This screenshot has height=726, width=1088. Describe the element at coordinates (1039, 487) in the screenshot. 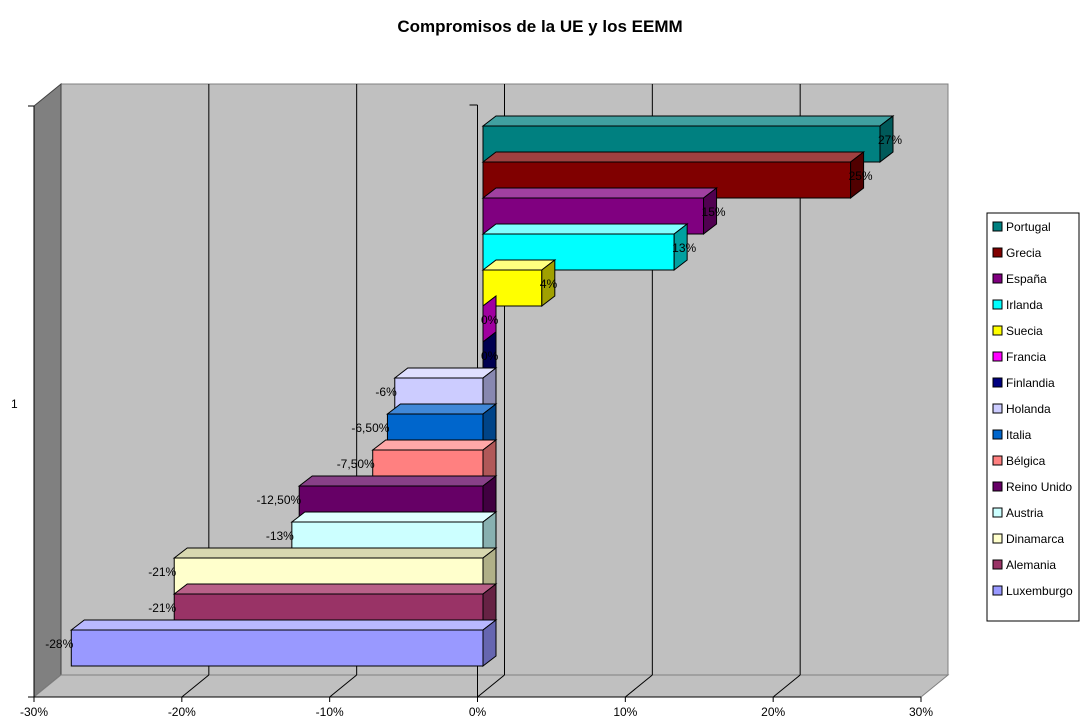

I see `legend-label: Reino Unido` at that location.